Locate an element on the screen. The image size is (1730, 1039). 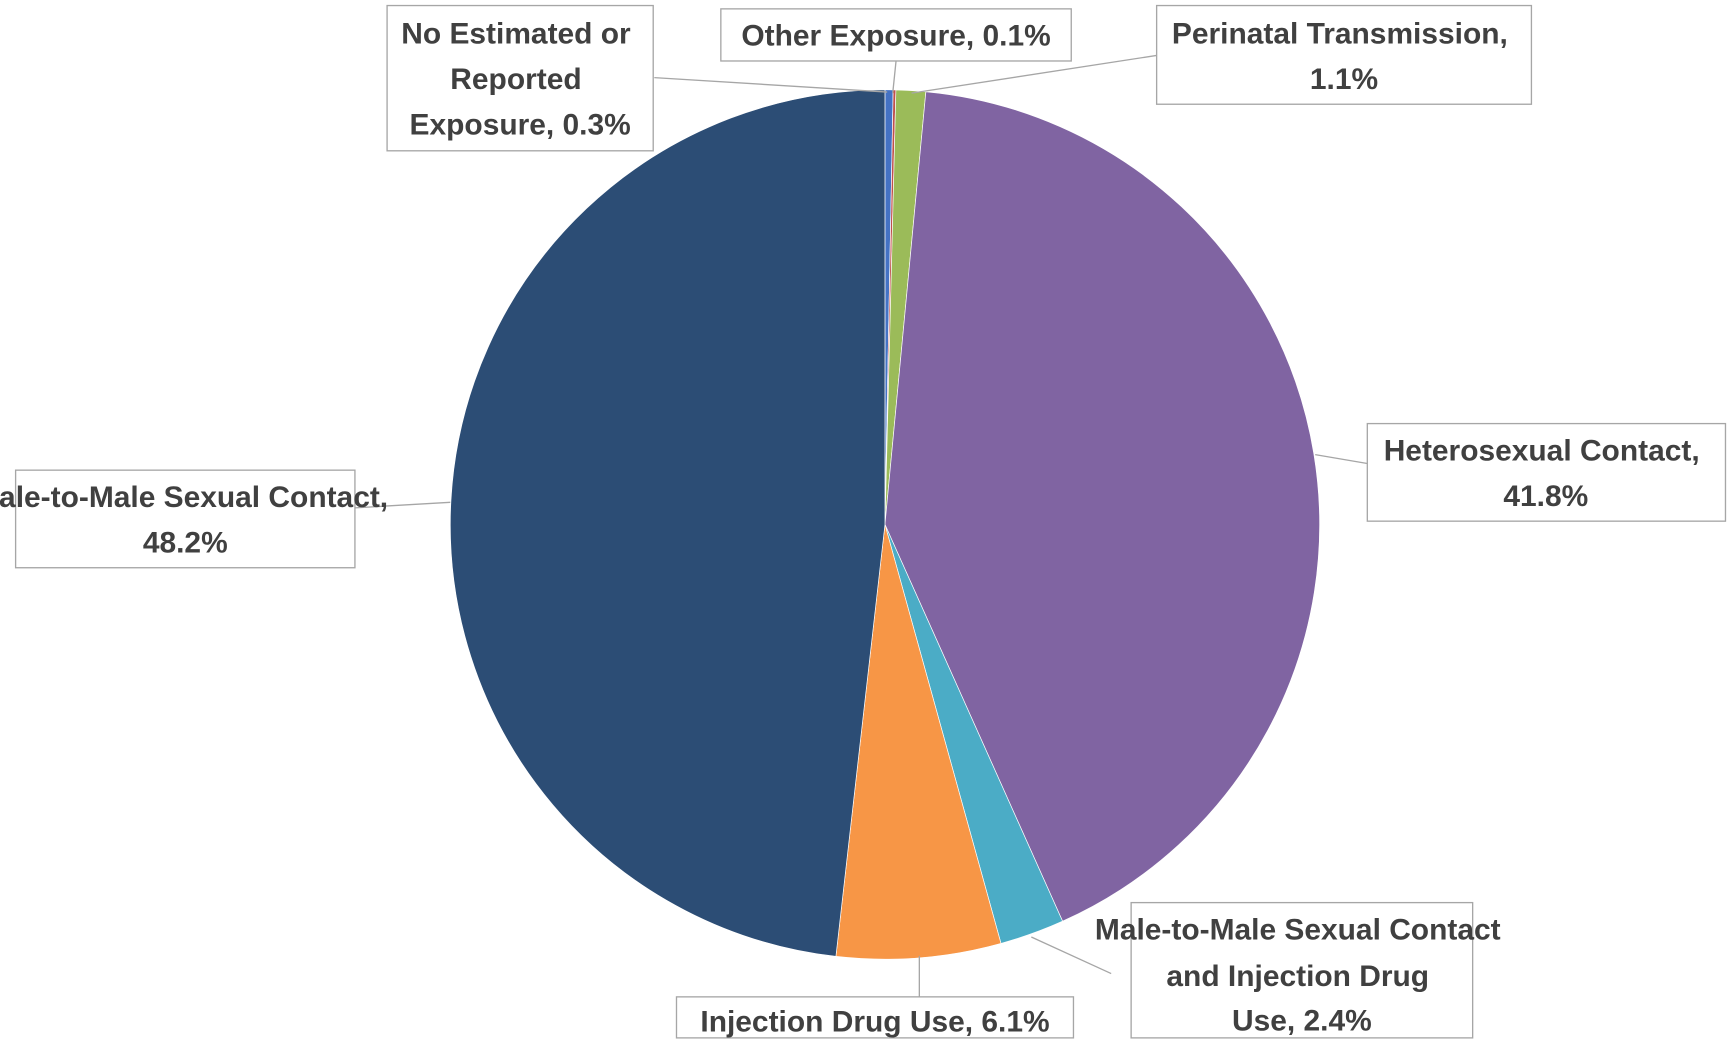
label-line: 41.8% is located at coordinates (1545, 496).